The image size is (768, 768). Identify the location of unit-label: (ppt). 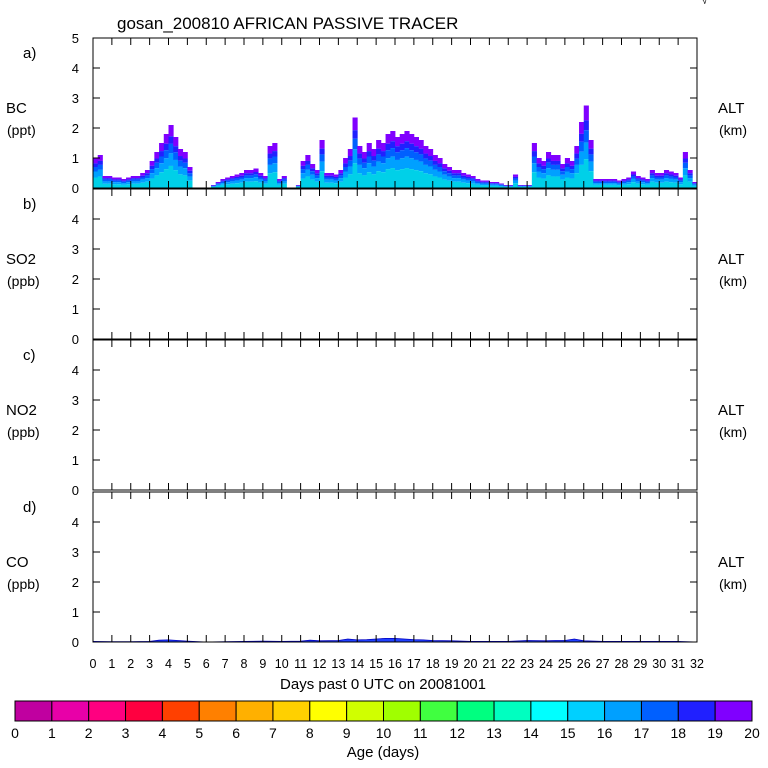
(21, 130).